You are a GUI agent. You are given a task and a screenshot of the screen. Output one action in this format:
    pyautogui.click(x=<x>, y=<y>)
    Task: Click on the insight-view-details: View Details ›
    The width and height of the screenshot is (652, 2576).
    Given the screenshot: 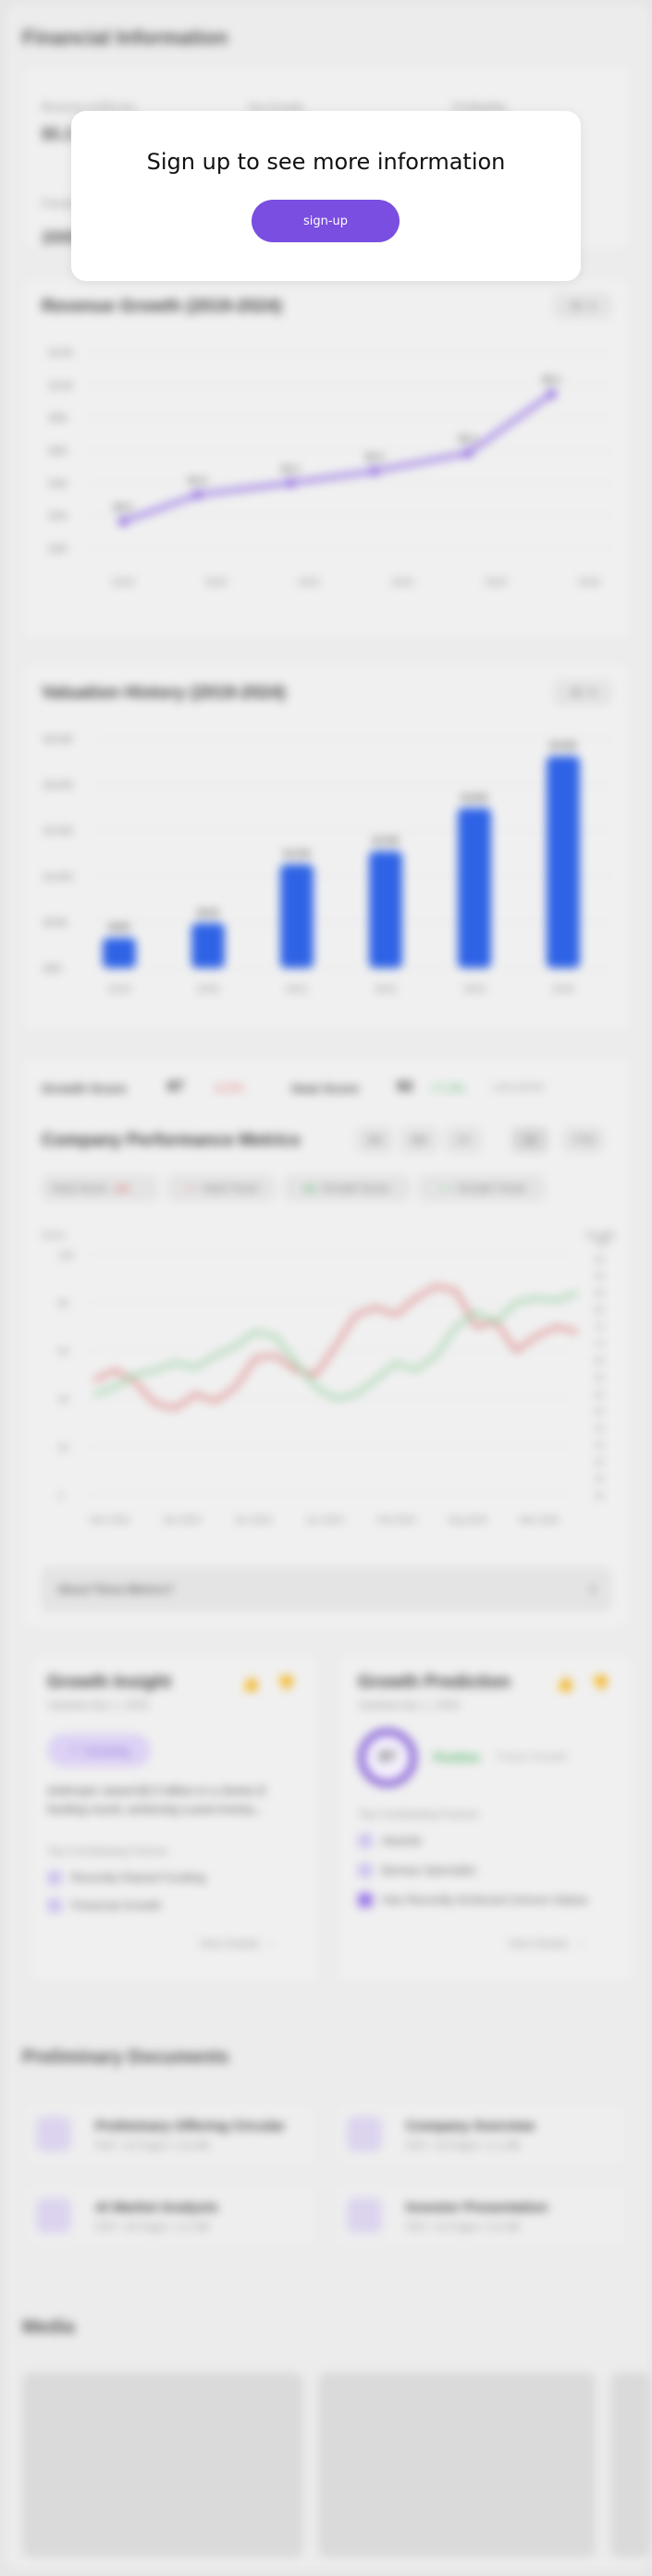 What is the action you would take?
    pyautogui.click(x=236, y=1943)
    